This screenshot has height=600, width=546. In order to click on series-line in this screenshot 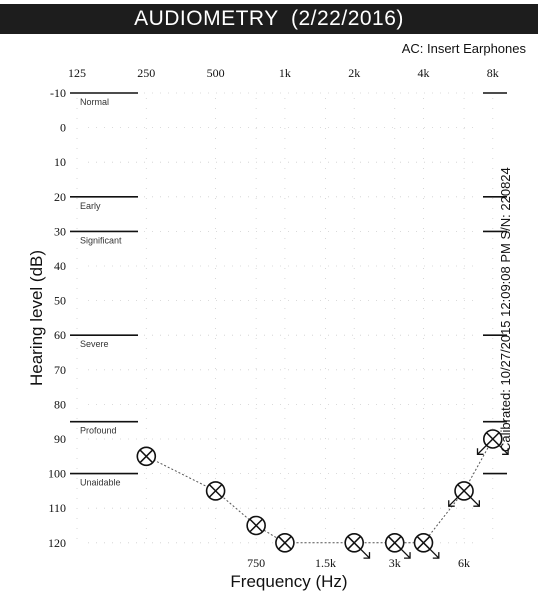, I will do `click(320, 491)`.